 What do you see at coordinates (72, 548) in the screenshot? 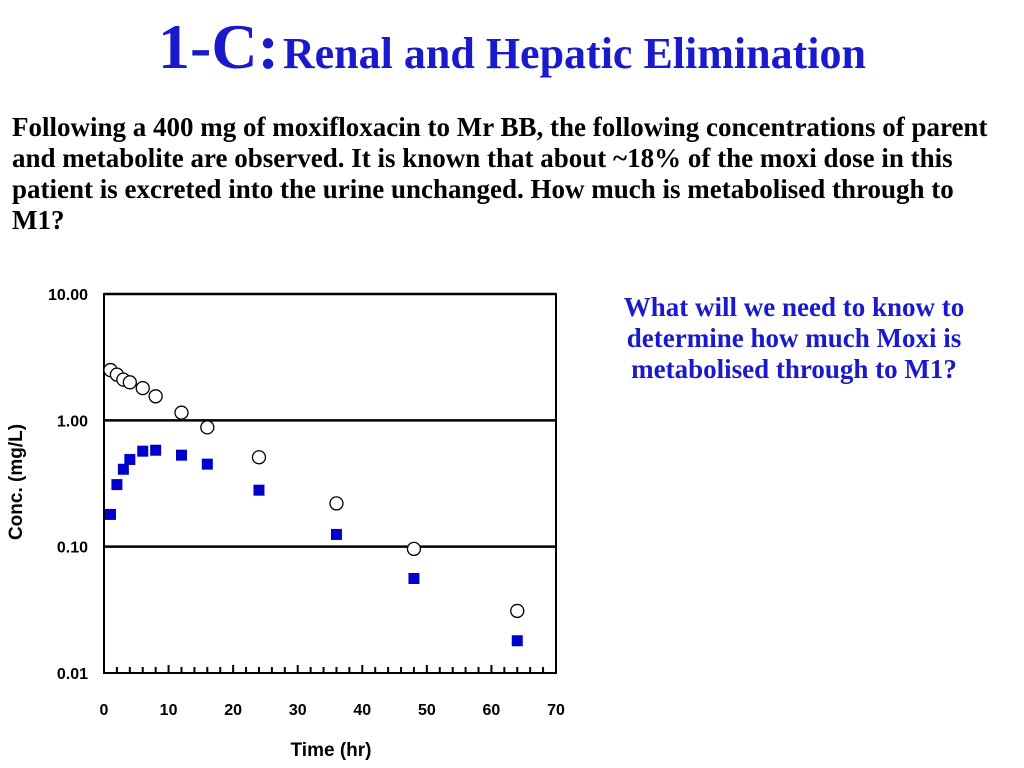
I see `y-tick-label: 0.10` at bounding box center [72, 548].